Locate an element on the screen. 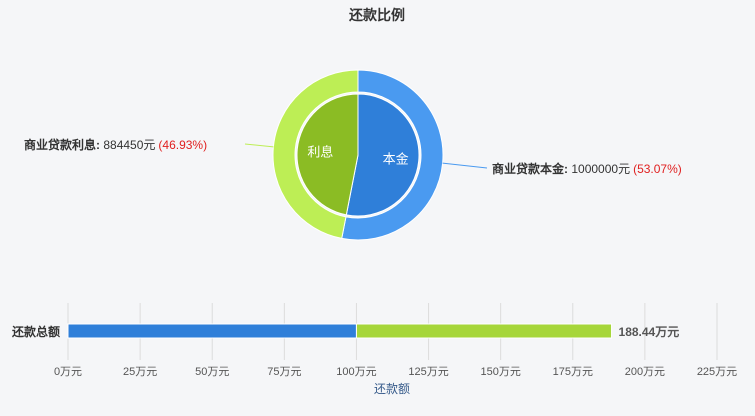 This screenshot has width=755, height=416. bar-chart-bars is located at coordinates (340, 331).